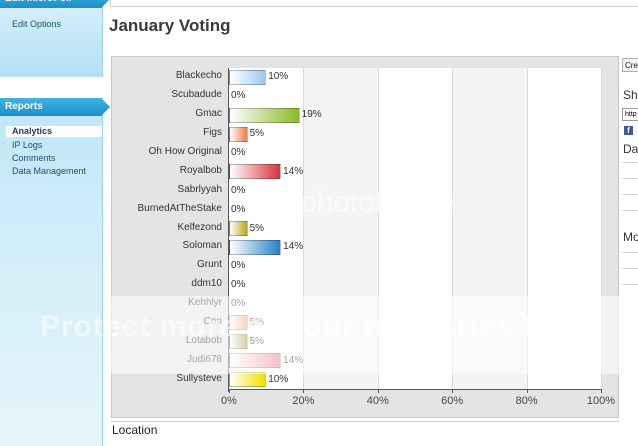 The height and width of the screenshot is (446, 638). Describe the element at coordinates (303, 401) in the screenshot. I see `x-tick-label: 20%` at that location.